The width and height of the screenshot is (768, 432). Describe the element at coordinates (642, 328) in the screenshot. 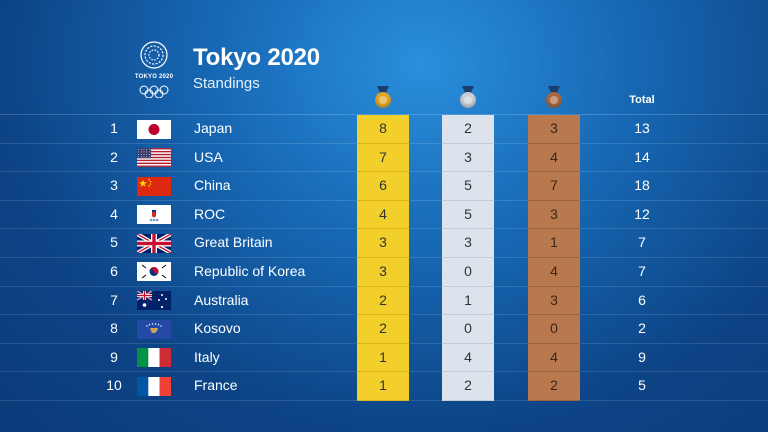

I see `total-count: 2` at that location.